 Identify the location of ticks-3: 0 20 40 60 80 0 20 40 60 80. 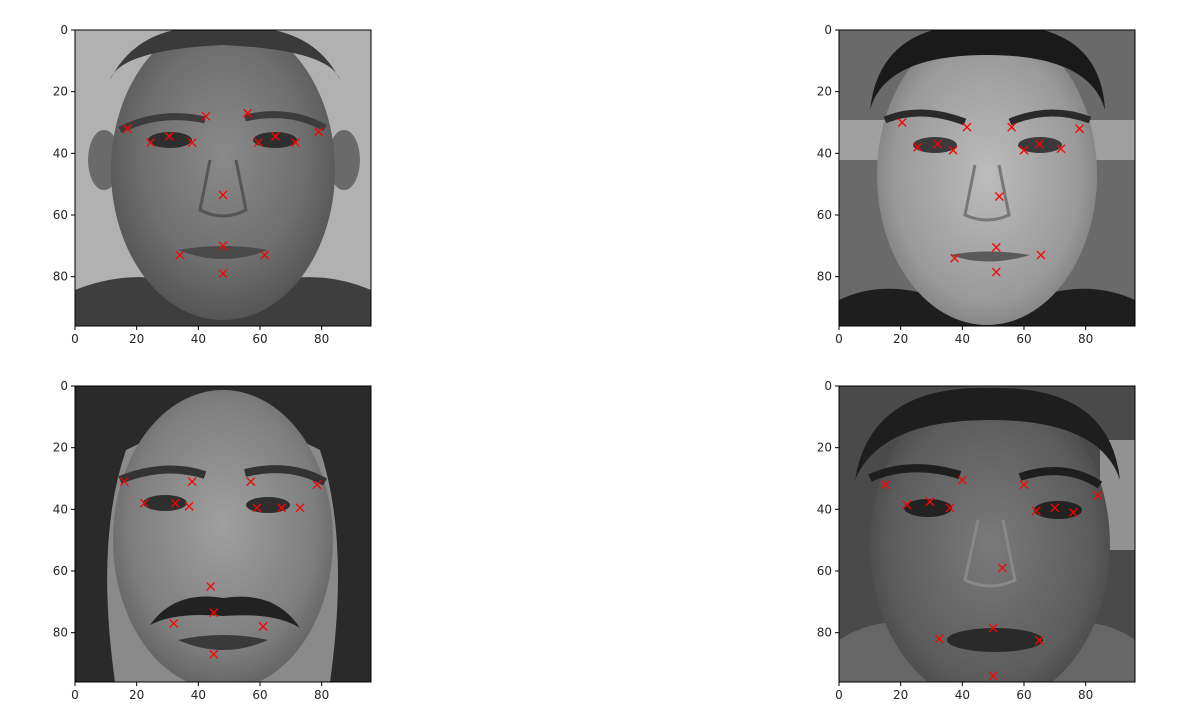
(191, 540).